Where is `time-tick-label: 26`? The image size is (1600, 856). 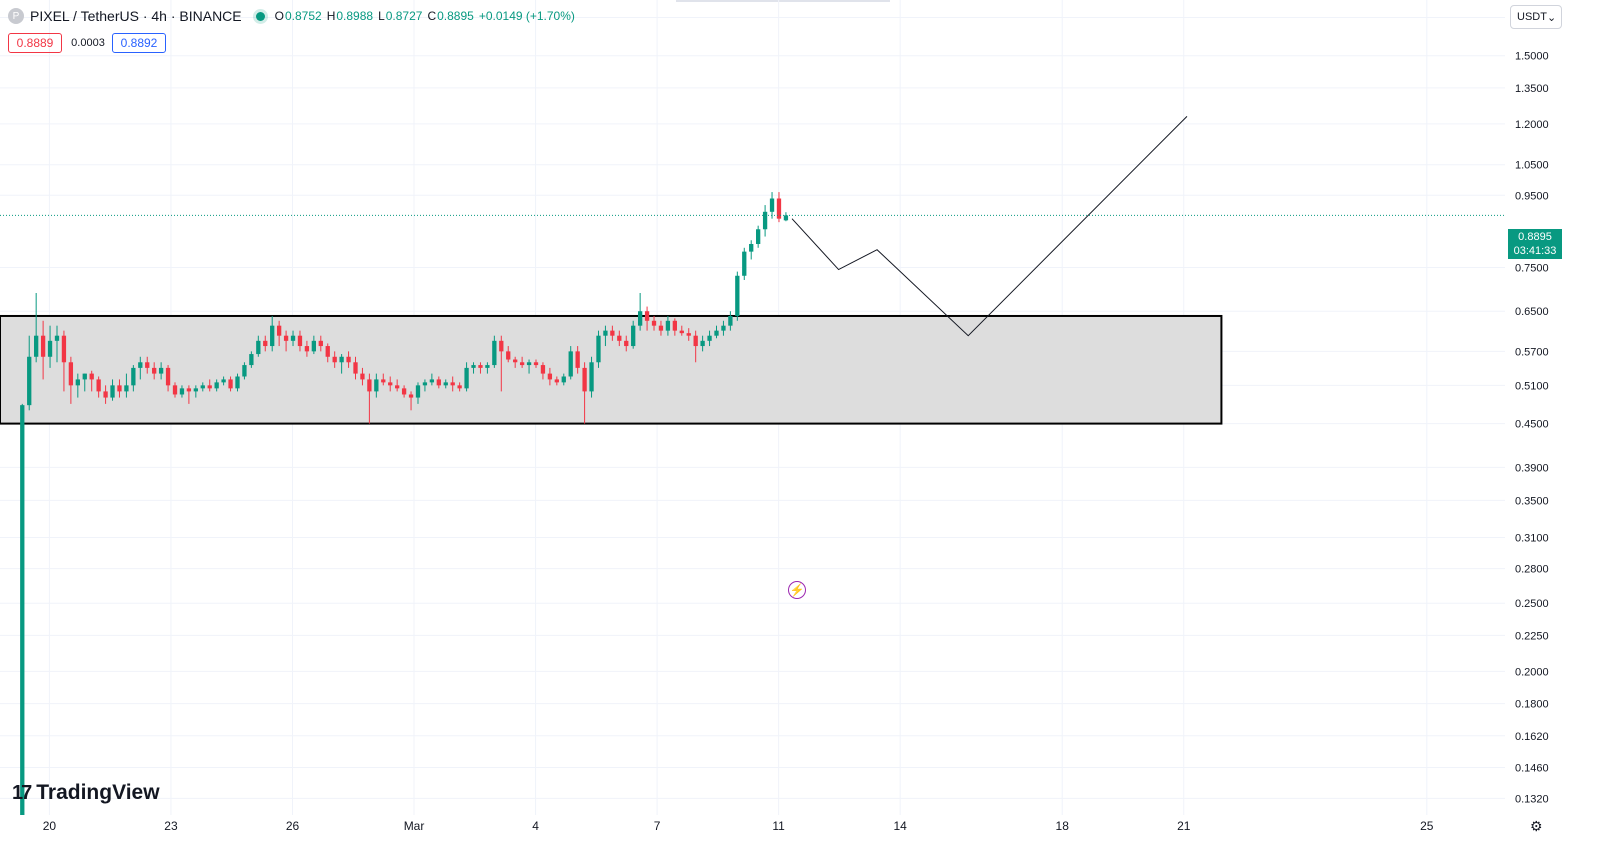
time-tick-label: 26 is located at coordinates (293, 826).